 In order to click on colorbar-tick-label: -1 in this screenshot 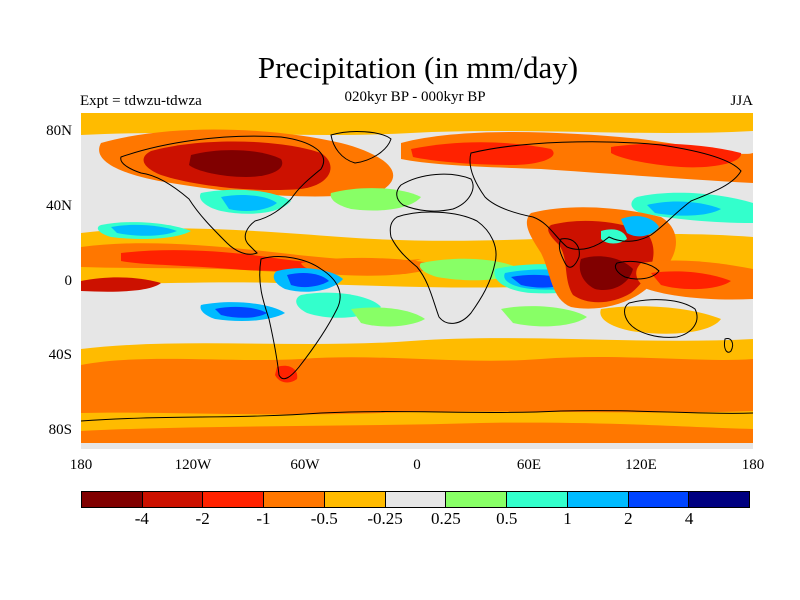, I will do `click(263, 518)`.